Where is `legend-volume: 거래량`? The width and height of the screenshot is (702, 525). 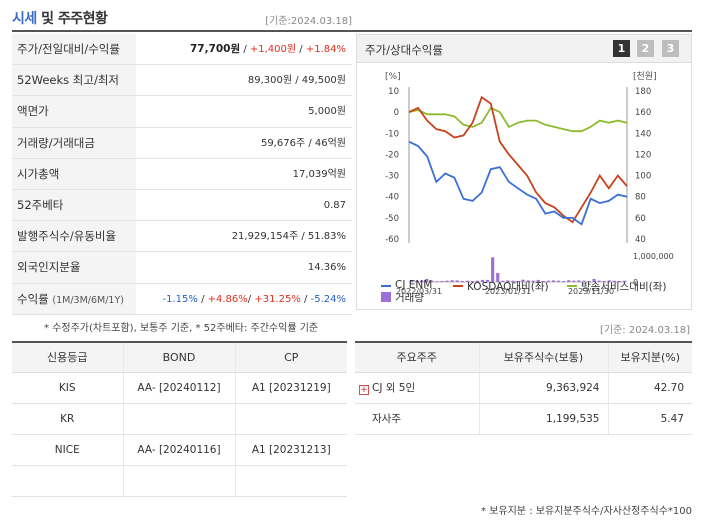 legend-volume: 거래량 is located at coordinates (409, 298).